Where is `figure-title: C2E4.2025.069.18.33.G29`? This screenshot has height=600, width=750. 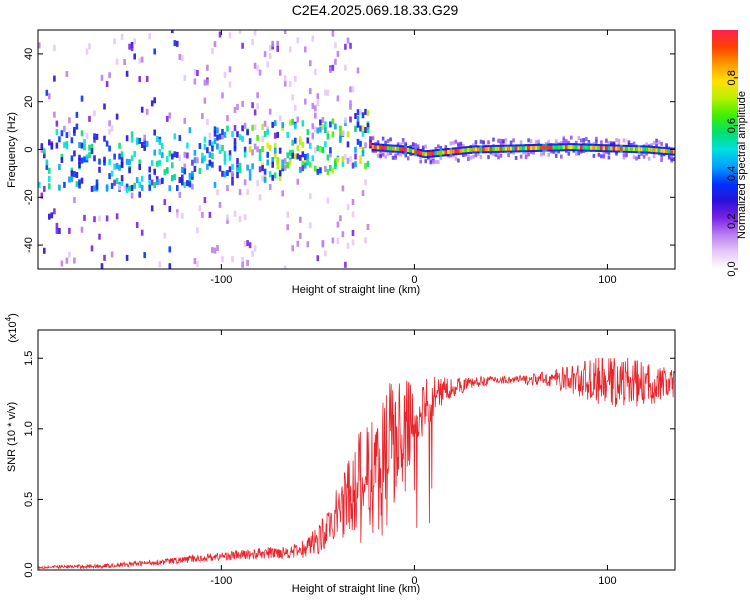 figure-title: C2E4.2025.069.18.33.G29 is located at coordinates (375, 10).